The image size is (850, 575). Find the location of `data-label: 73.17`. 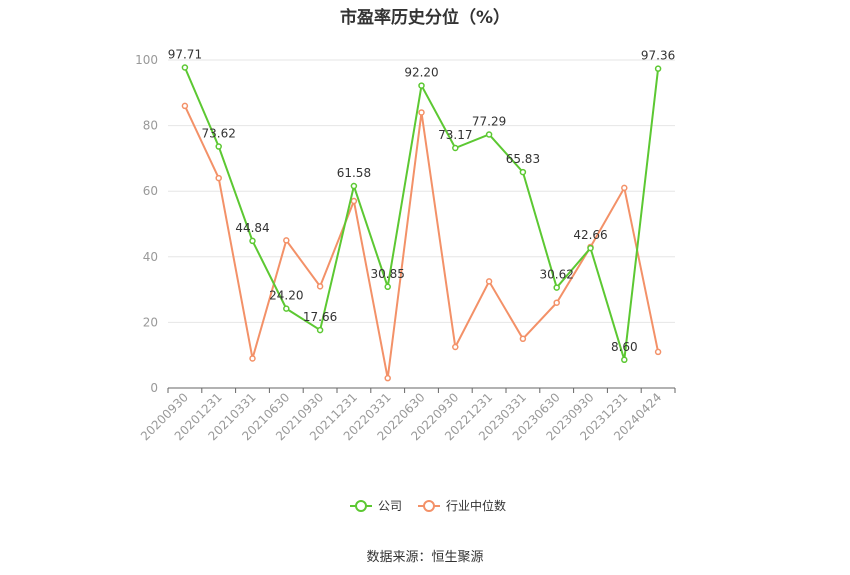

data-label: 73.17 is located at coordinates (455, 135).